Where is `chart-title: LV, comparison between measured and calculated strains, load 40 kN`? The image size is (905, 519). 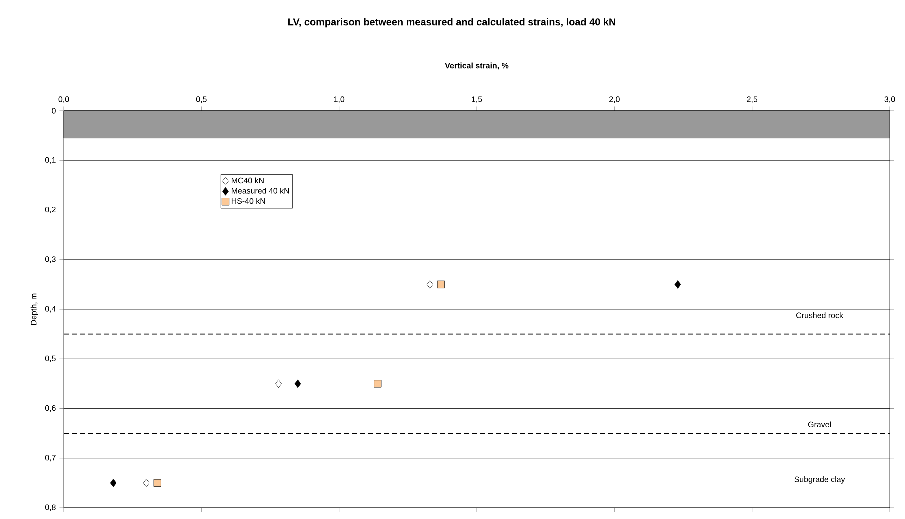
chart-title: LV, comparison between measured and calculated strains, load 40 kN is located at coordinates (452, 23).